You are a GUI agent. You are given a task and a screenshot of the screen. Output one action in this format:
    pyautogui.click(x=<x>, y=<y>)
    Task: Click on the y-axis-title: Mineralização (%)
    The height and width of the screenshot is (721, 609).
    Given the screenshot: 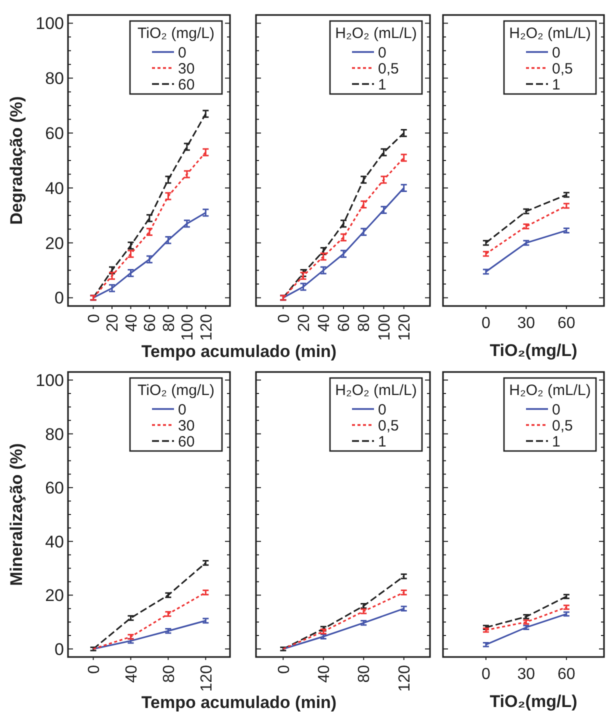 What is the action you would take?
    pyautogui.click(x=16, y=514)
    